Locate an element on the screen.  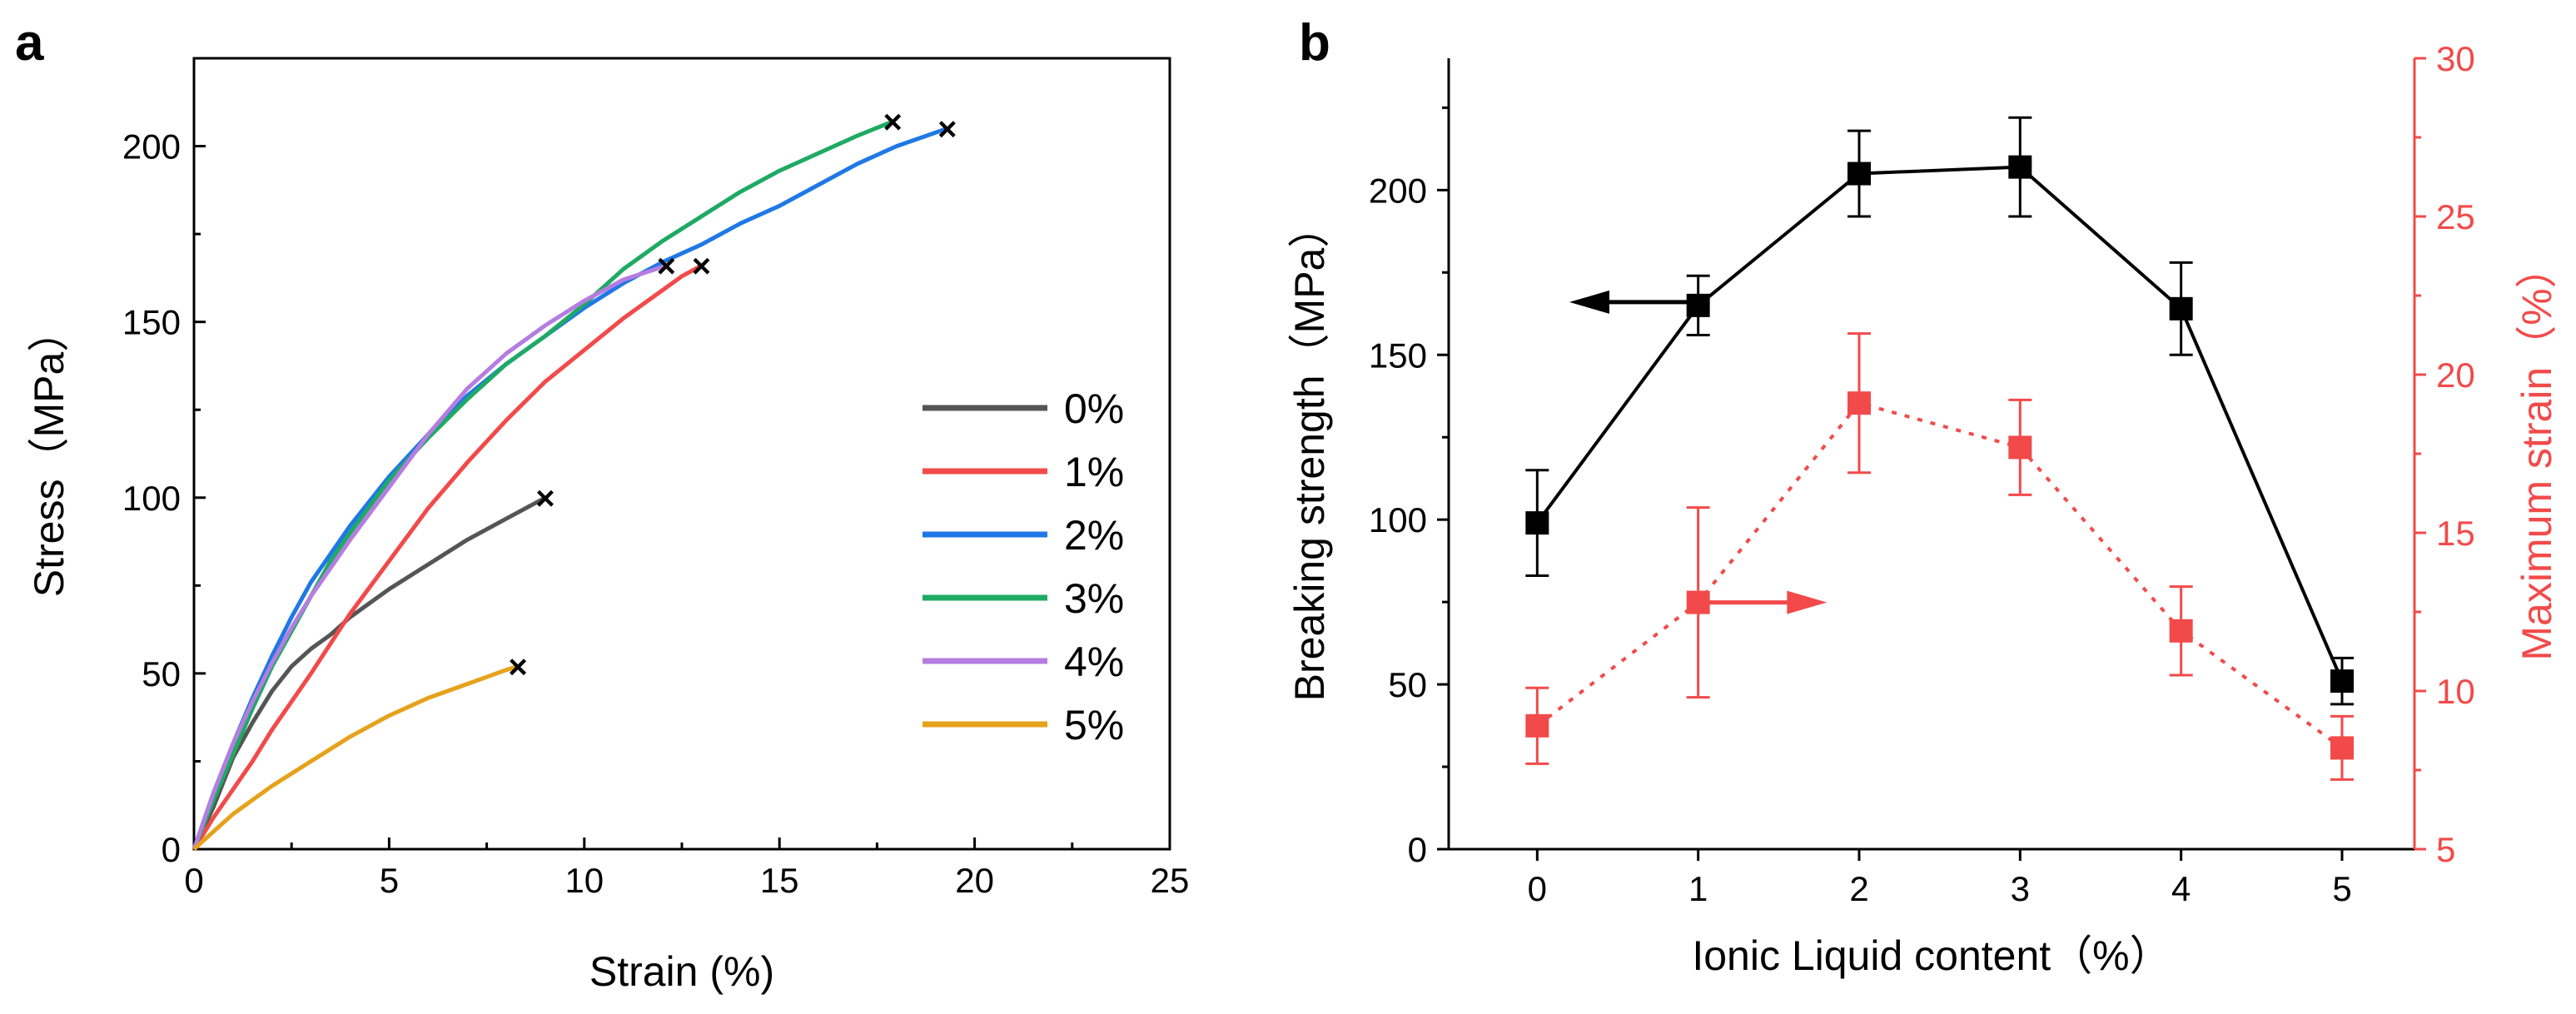
x-axis-title-a: Strain (%) is located at coordinates (681, 971).